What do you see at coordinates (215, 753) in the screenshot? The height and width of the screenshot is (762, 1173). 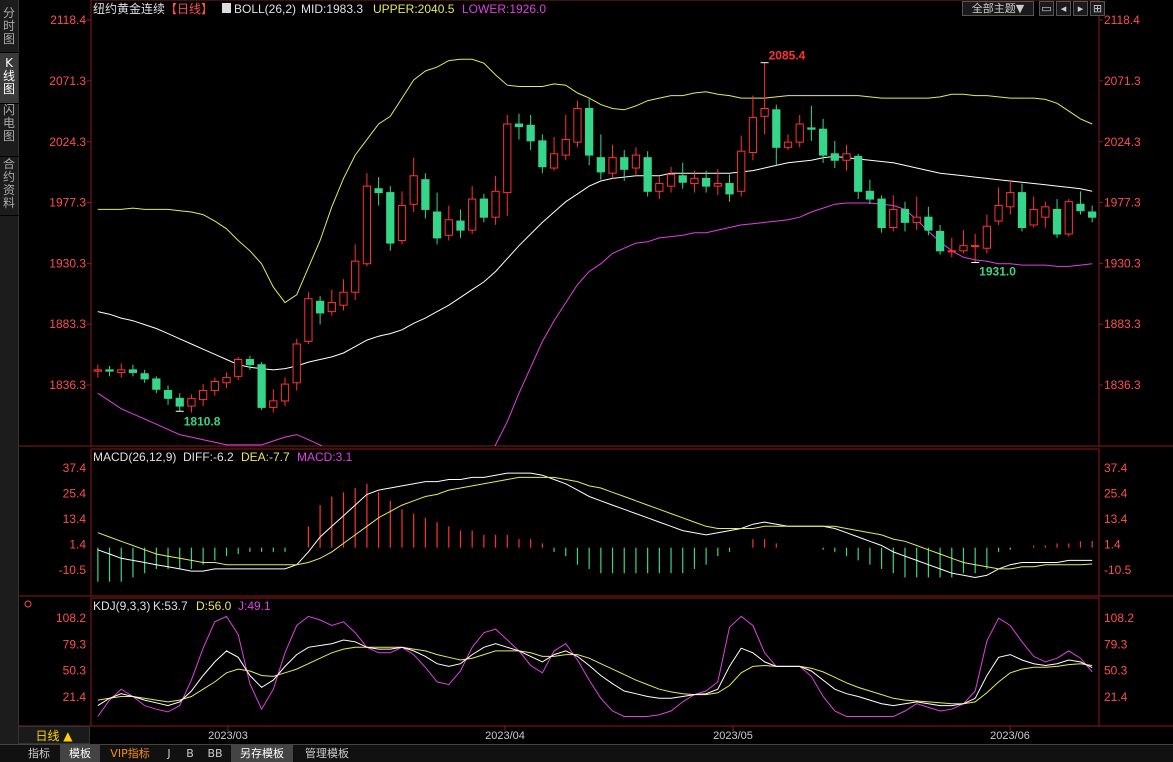 I see `tab-bb: BB` at bounding box center [215, 753].